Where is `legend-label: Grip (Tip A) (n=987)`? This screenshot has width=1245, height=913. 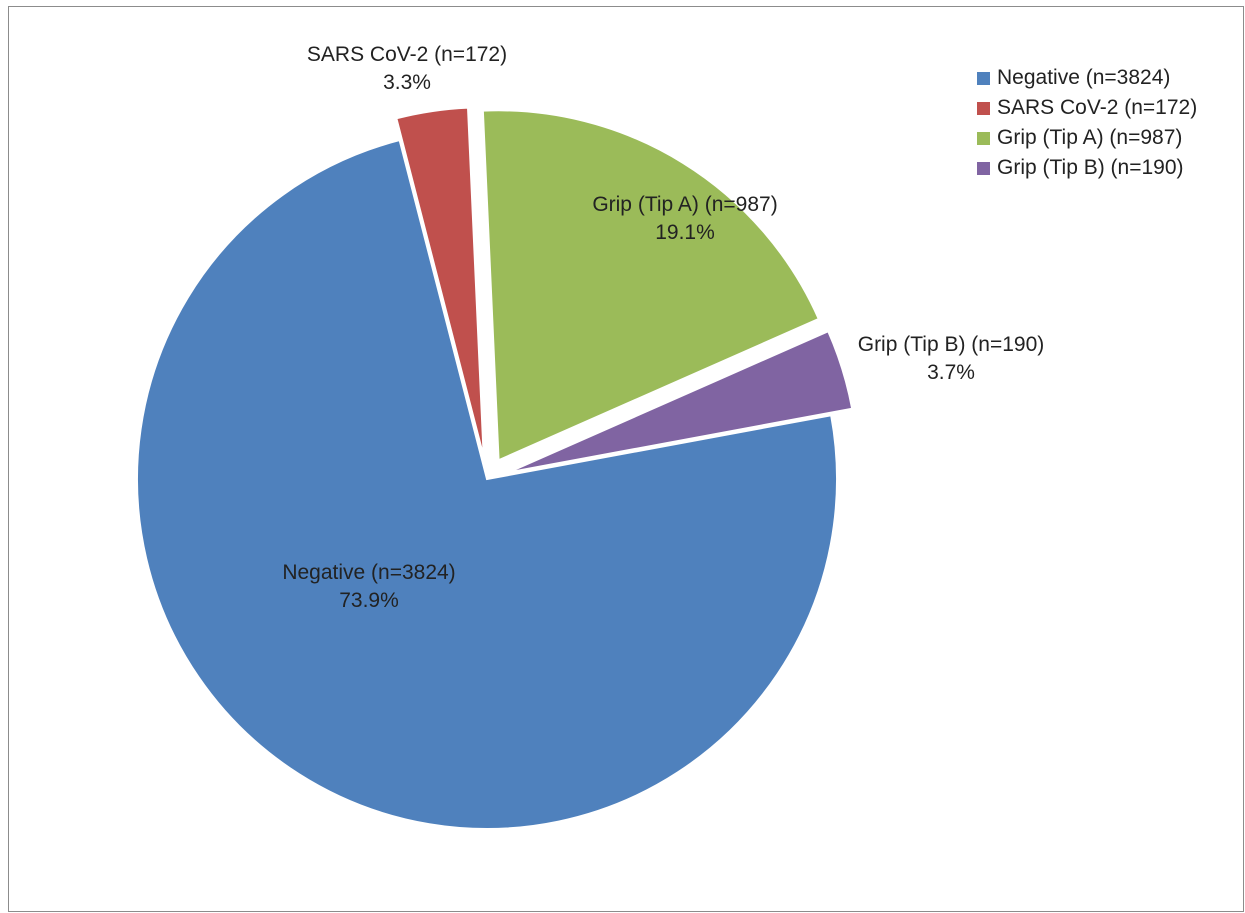 legend-label: Grip (Tip A) (n=987) is located at coordinates (1090, 137).